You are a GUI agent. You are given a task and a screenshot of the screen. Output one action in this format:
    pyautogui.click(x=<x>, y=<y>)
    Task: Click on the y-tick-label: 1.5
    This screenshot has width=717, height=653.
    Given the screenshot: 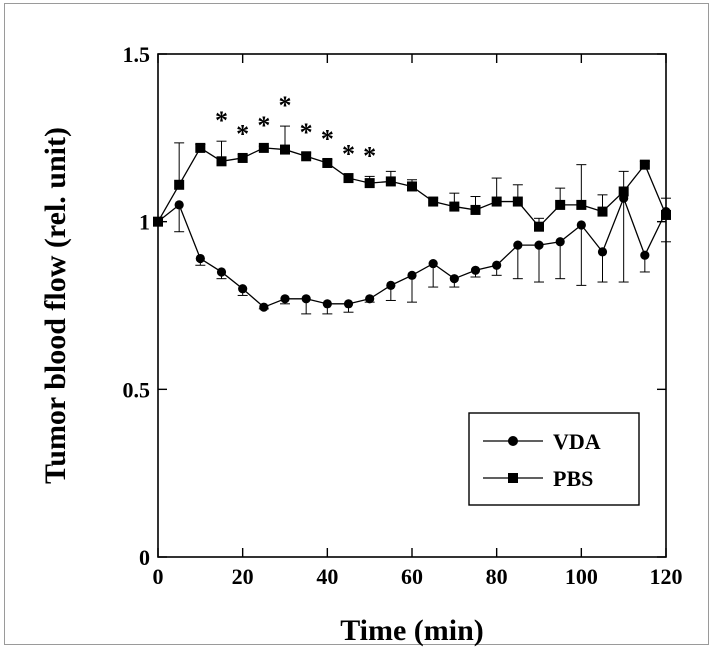 What is the action you would take?
    pyautogui.click(x=137, y=54)
    